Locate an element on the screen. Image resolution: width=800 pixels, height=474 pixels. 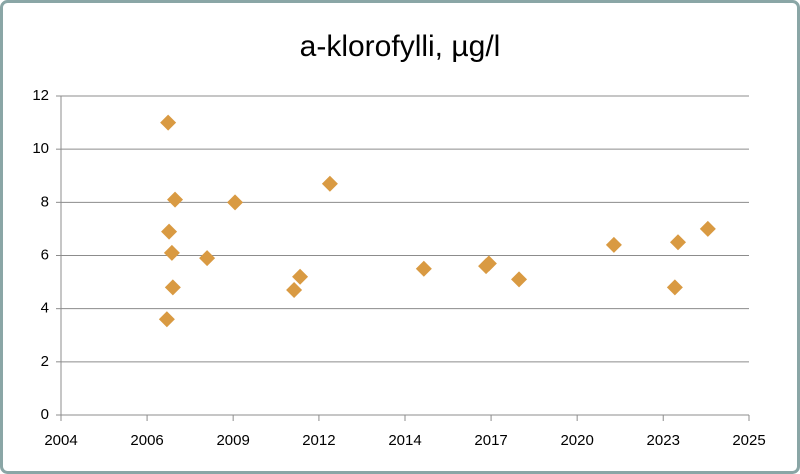
y-tick-label: 0 is located at coordinates (45, 414).